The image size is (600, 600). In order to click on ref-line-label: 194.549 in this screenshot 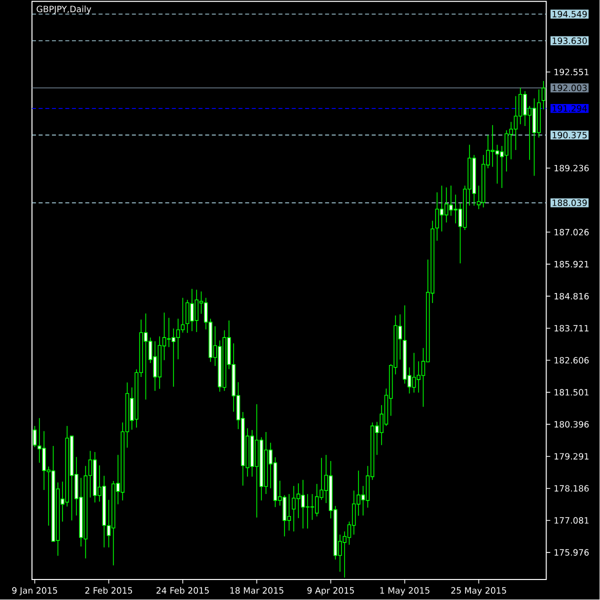, I will do `click(569, 14)`.